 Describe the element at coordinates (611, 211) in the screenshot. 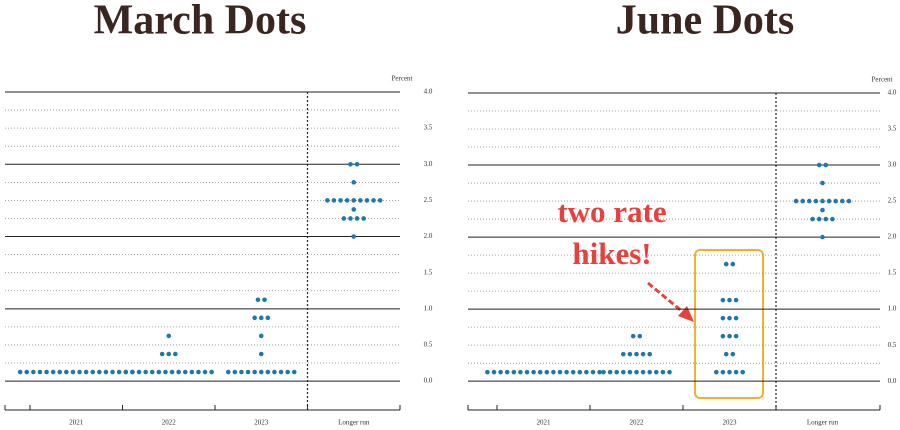

I see `annotation: two rate` at that location.